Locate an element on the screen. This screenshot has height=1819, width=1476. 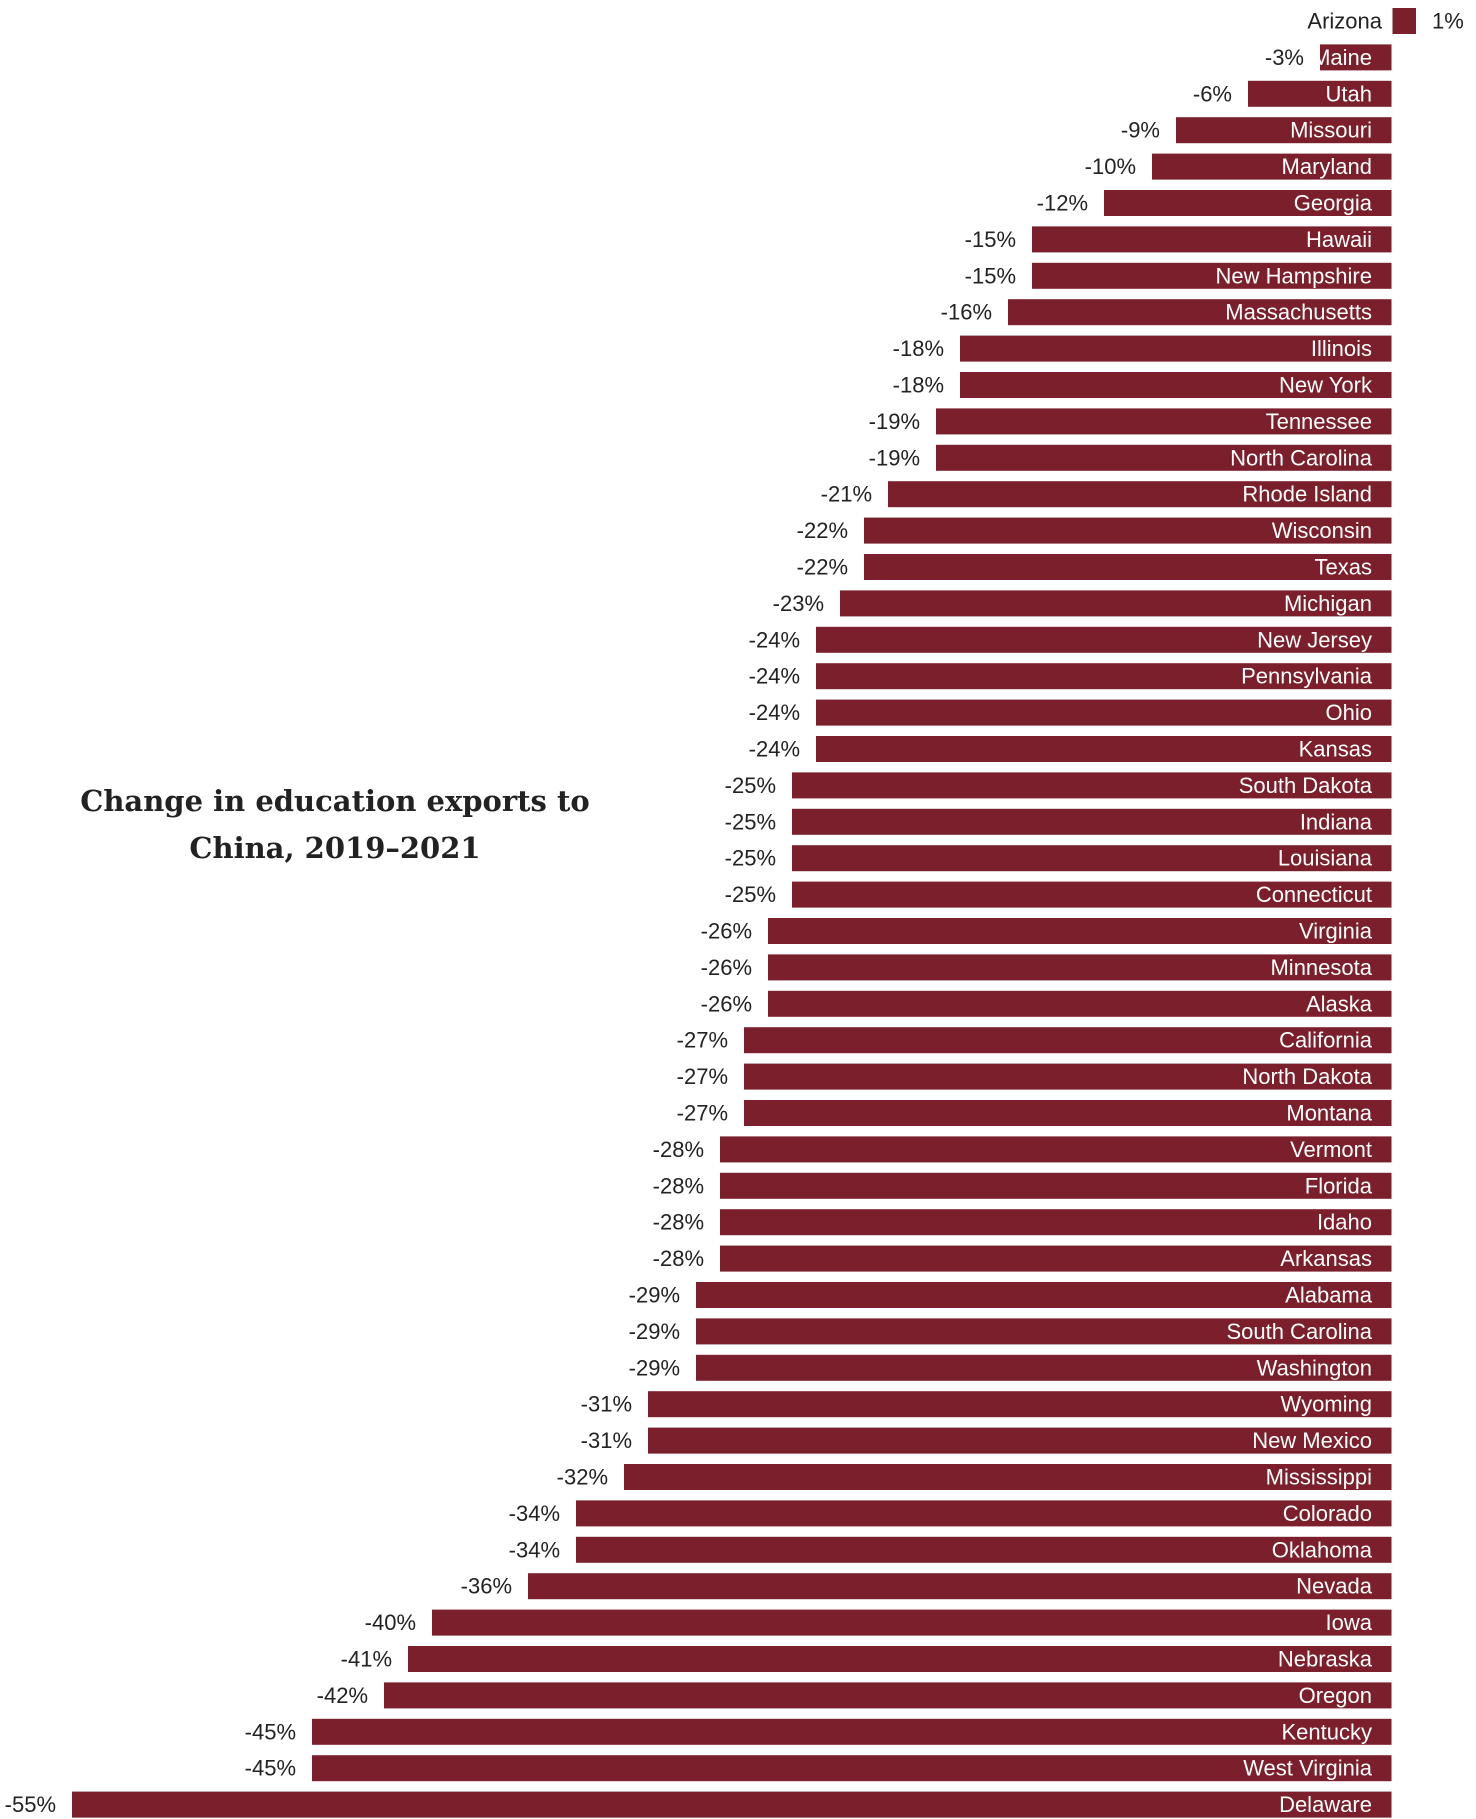
bar-row-texas: Texas -22% is located at coordinates (1094, 567).